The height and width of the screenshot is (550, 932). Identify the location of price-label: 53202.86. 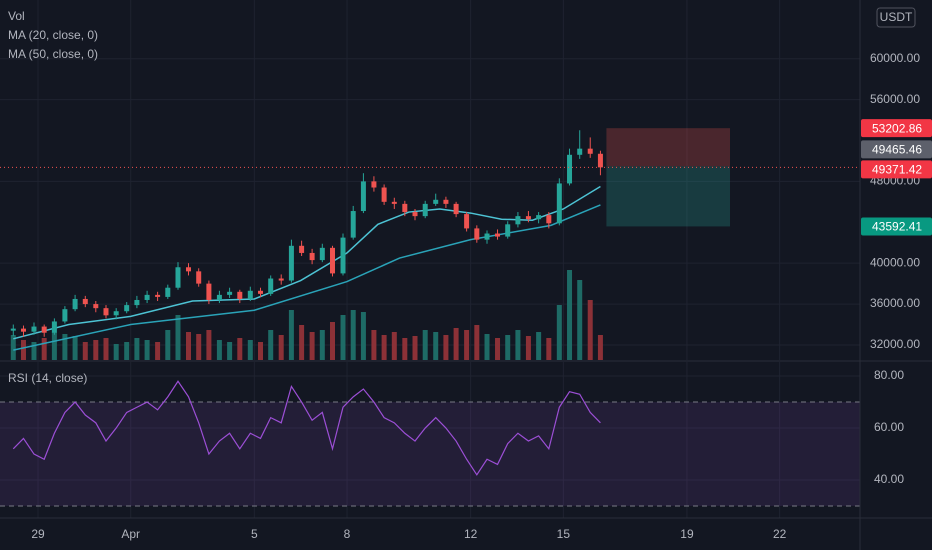
(897, 128).